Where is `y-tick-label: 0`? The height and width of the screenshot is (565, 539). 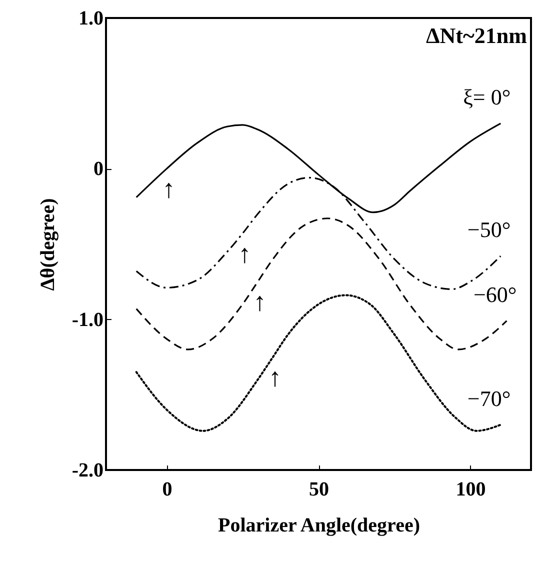 y-tick-label: 0 is located at coordinates (99, 169).